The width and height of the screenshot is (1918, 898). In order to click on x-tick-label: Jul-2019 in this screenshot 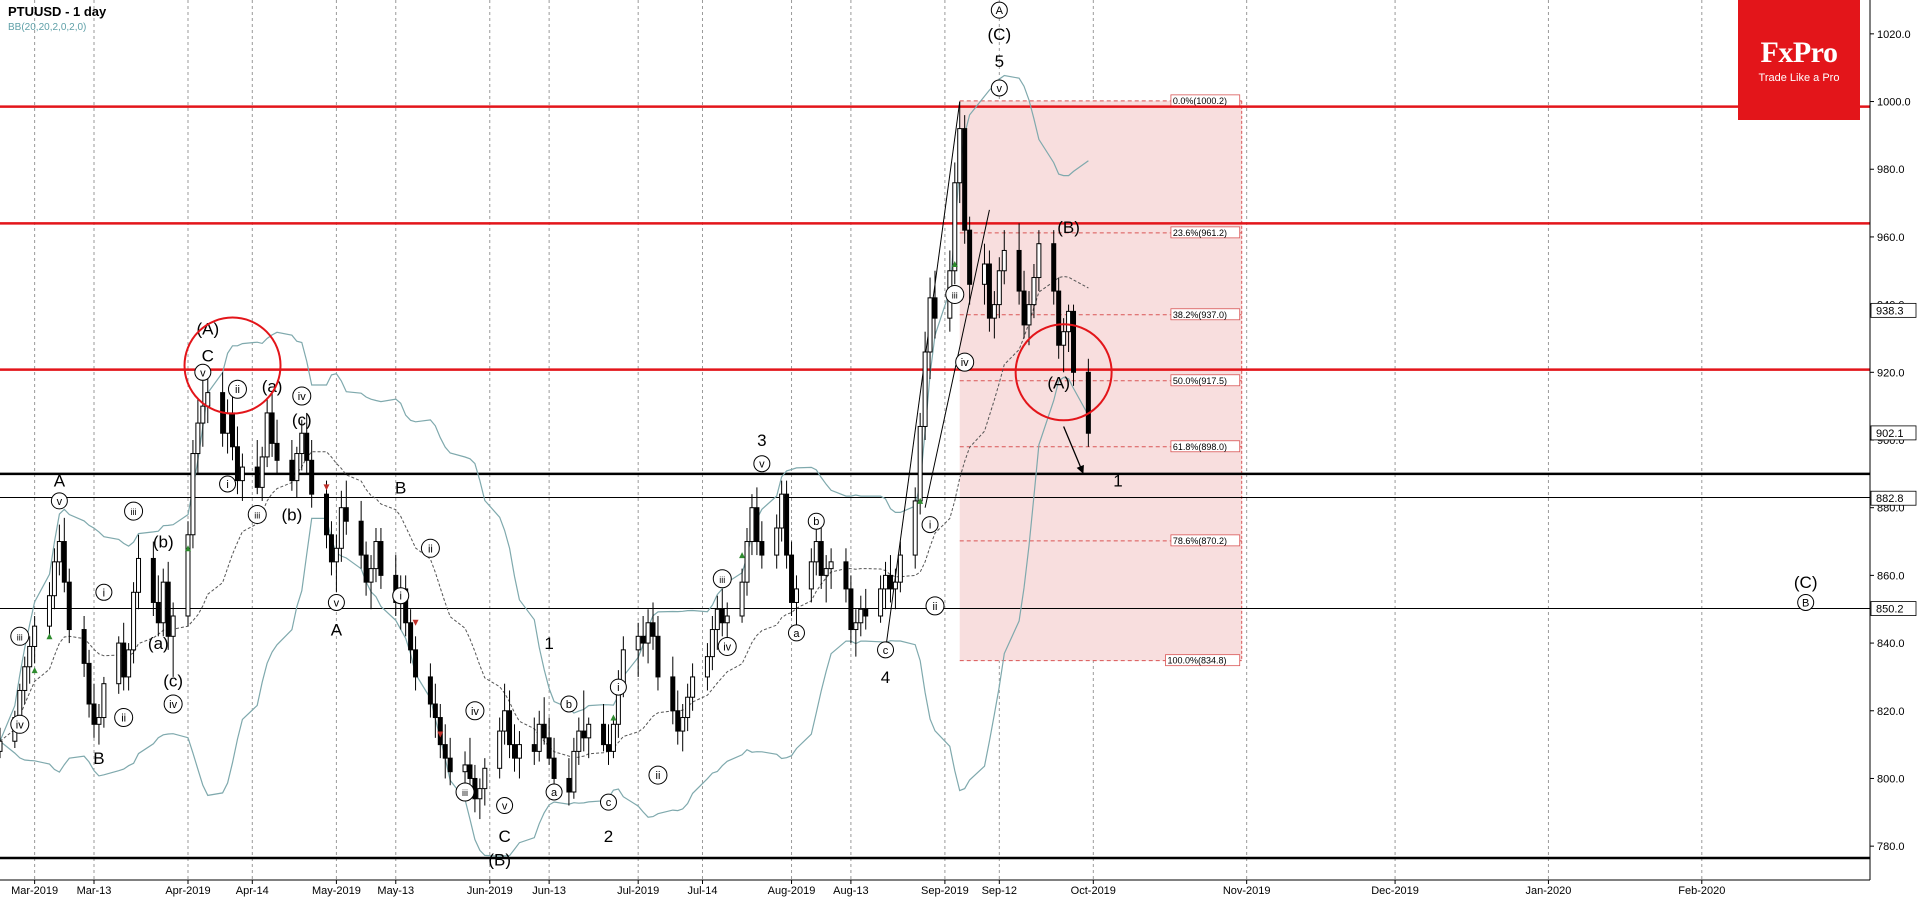, I will do `click(638, 891)`.